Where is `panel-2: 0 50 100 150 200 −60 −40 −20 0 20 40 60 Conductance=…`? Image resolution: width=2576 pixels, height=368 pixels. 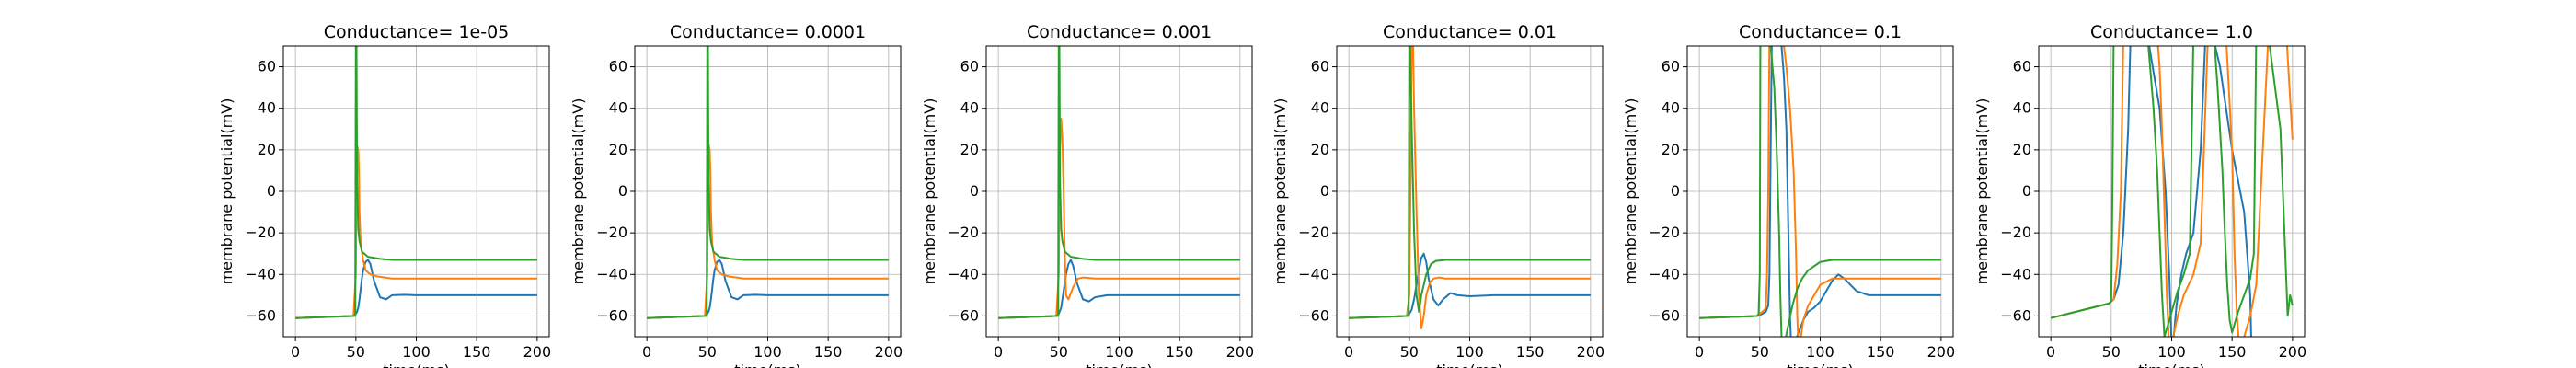 panel-2: 0 50 100 150 200 −60 −40 −20 0 20 40 60 Conductance=… is located at coordinates (736, 195).